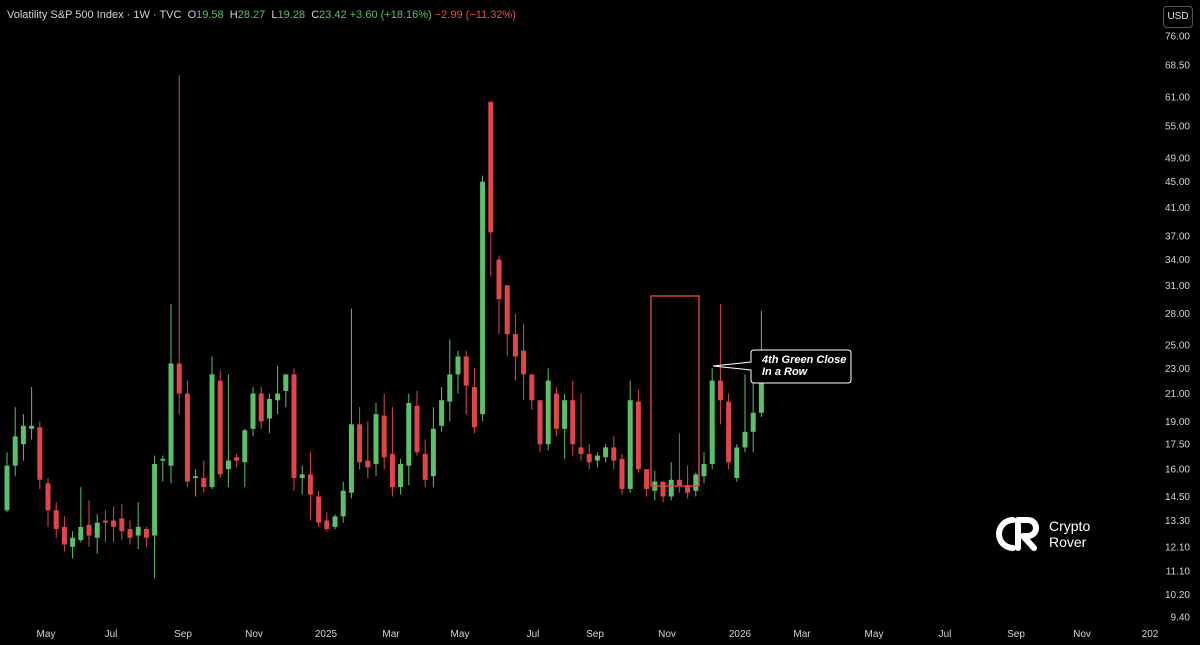 The image size is (1200, 645). What do you see at coordinates (1178, 17) in the screenshot?
I see `currency-button: USD` at bounding box center [1178, 17].